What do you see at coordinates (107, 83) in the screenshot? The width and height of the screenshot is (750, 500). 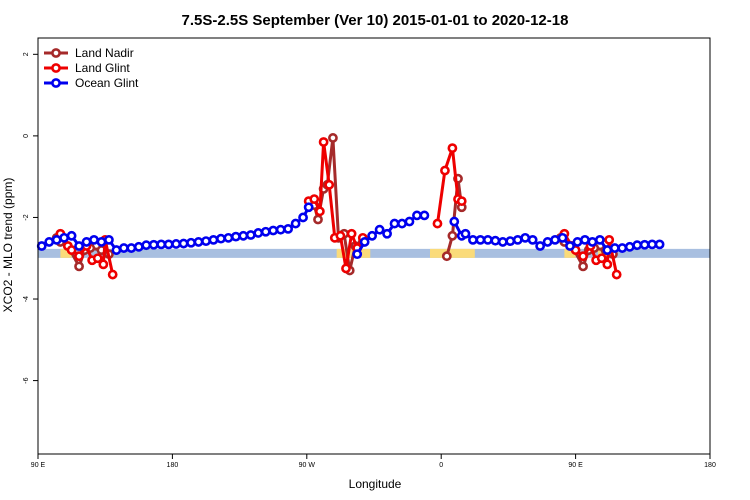 I see `legend-label: Ocean Glint` at bounding box center [107, 83].